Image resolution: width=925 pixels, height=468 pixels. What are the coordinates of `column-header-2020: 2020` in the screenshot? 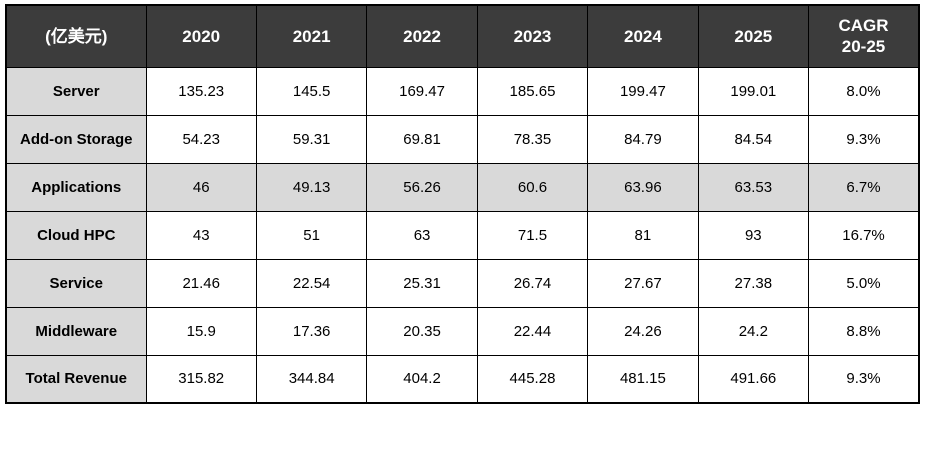 It's located at (201, 36).